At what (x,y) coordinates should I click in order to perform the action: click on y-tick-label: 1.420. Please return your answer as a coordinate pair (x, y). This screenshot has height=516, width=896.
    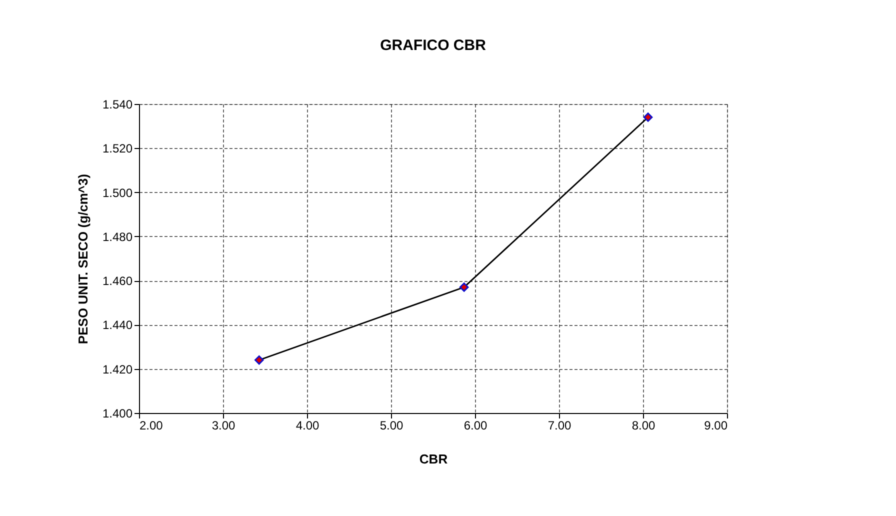
    Looking at the image, I should click on (117, 369).